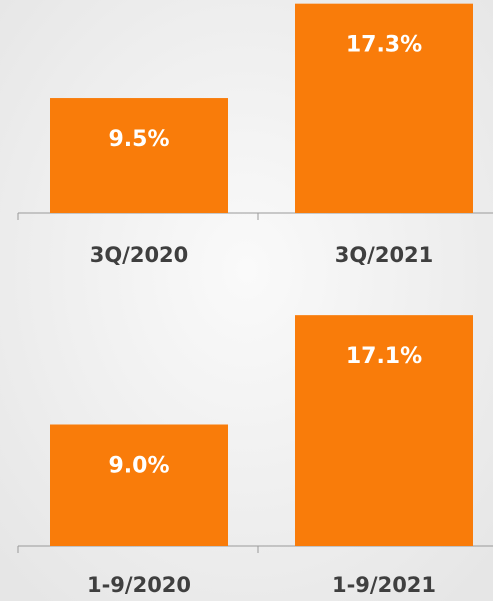 Image resolution: width=493 pixels, height=601 pixels. What do you see at coordinates (384, 356) in the screenshot?
I see `value-label: 17.1%` at bounding box center [384, 356].